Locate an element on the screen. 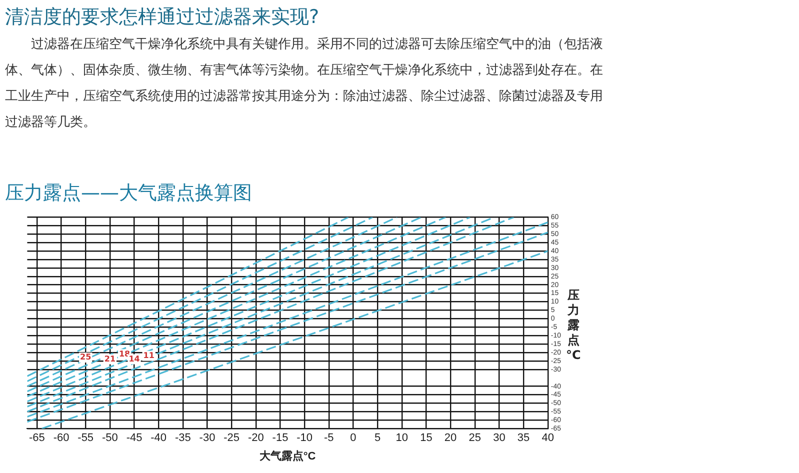 The image size is (799, 473). annotation: 14 is located at coordinates (134, 359).